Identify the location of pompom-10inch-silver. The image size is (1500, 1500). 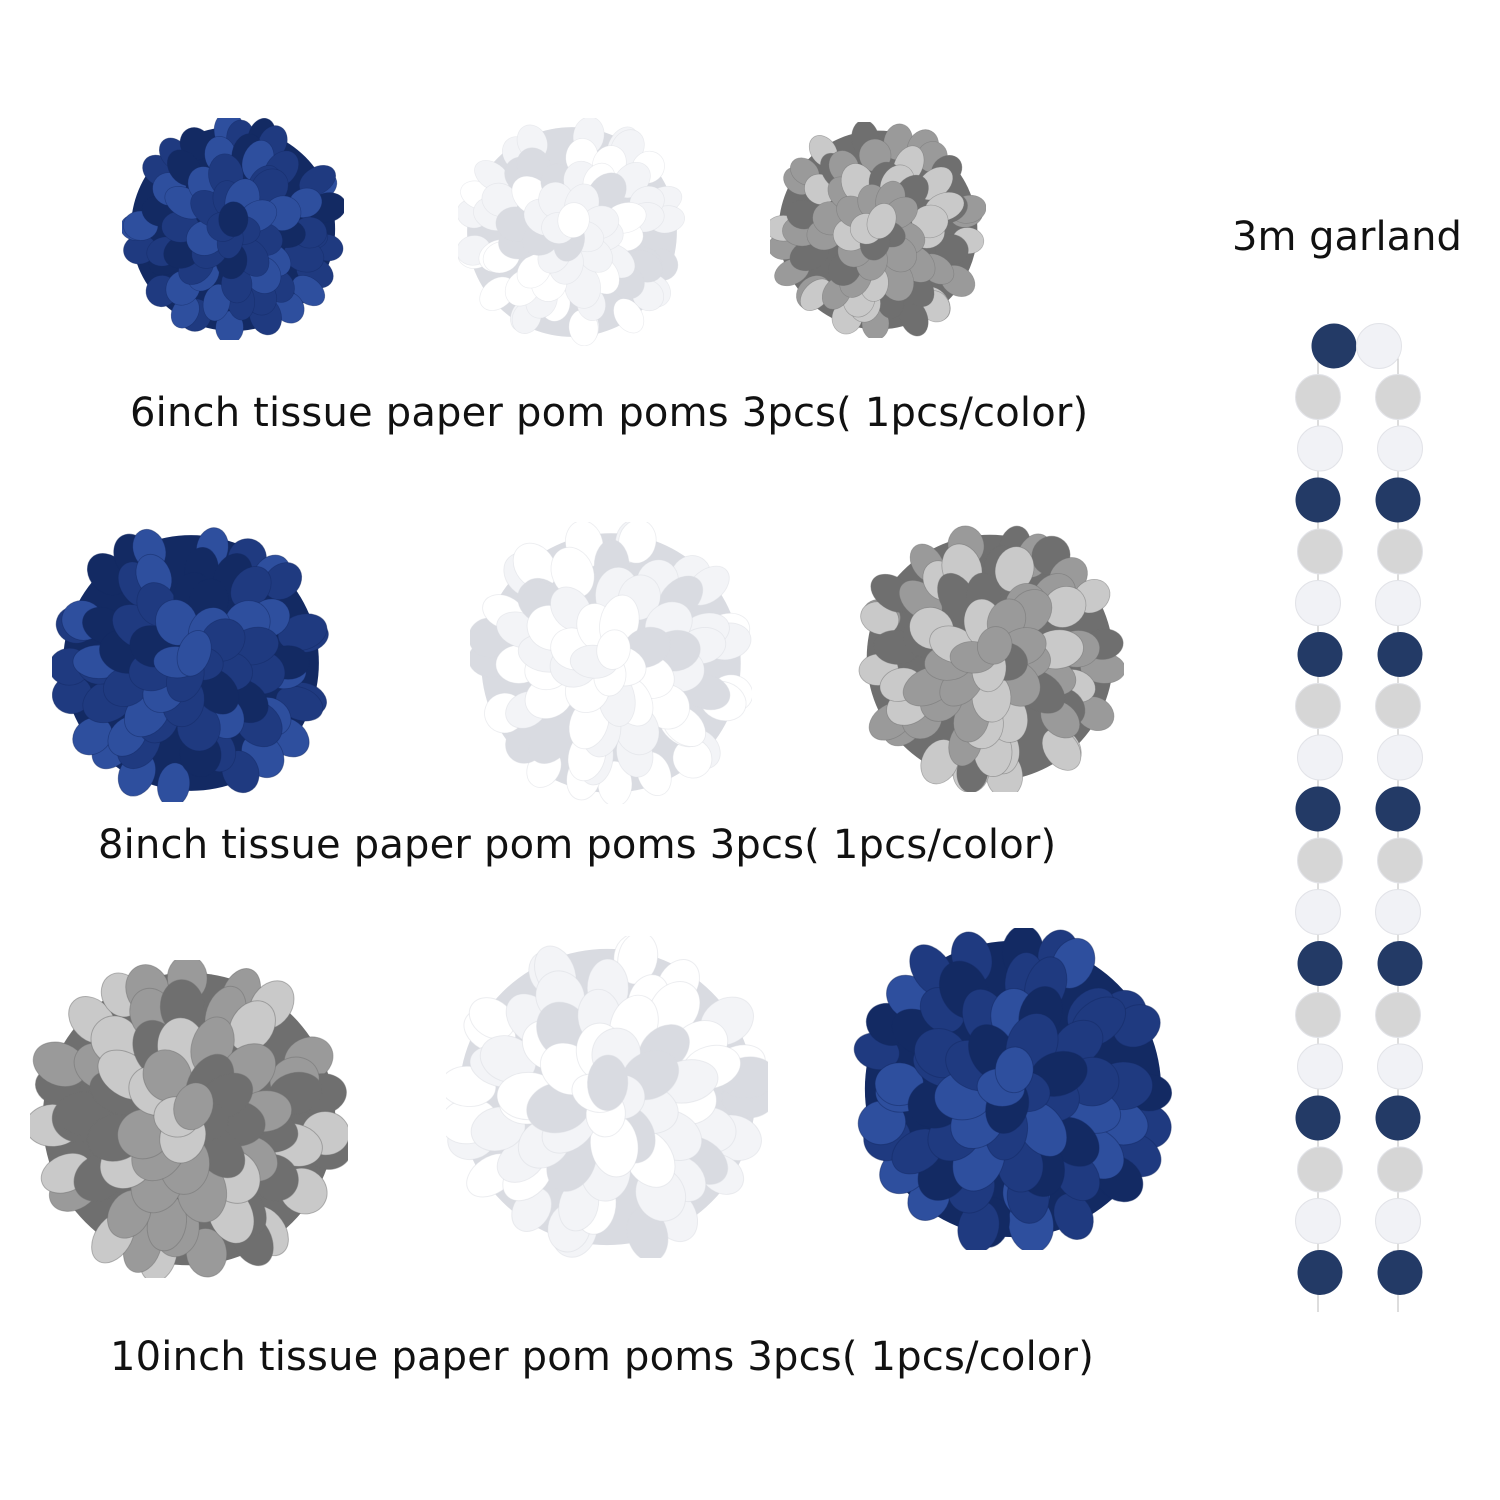
(189, 1119).